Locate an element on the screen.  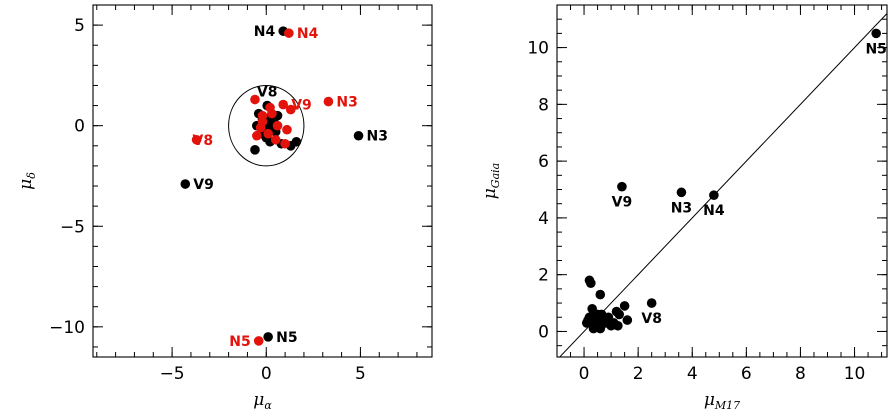
x-axis-label: μα is located at coordinates (262, 401).